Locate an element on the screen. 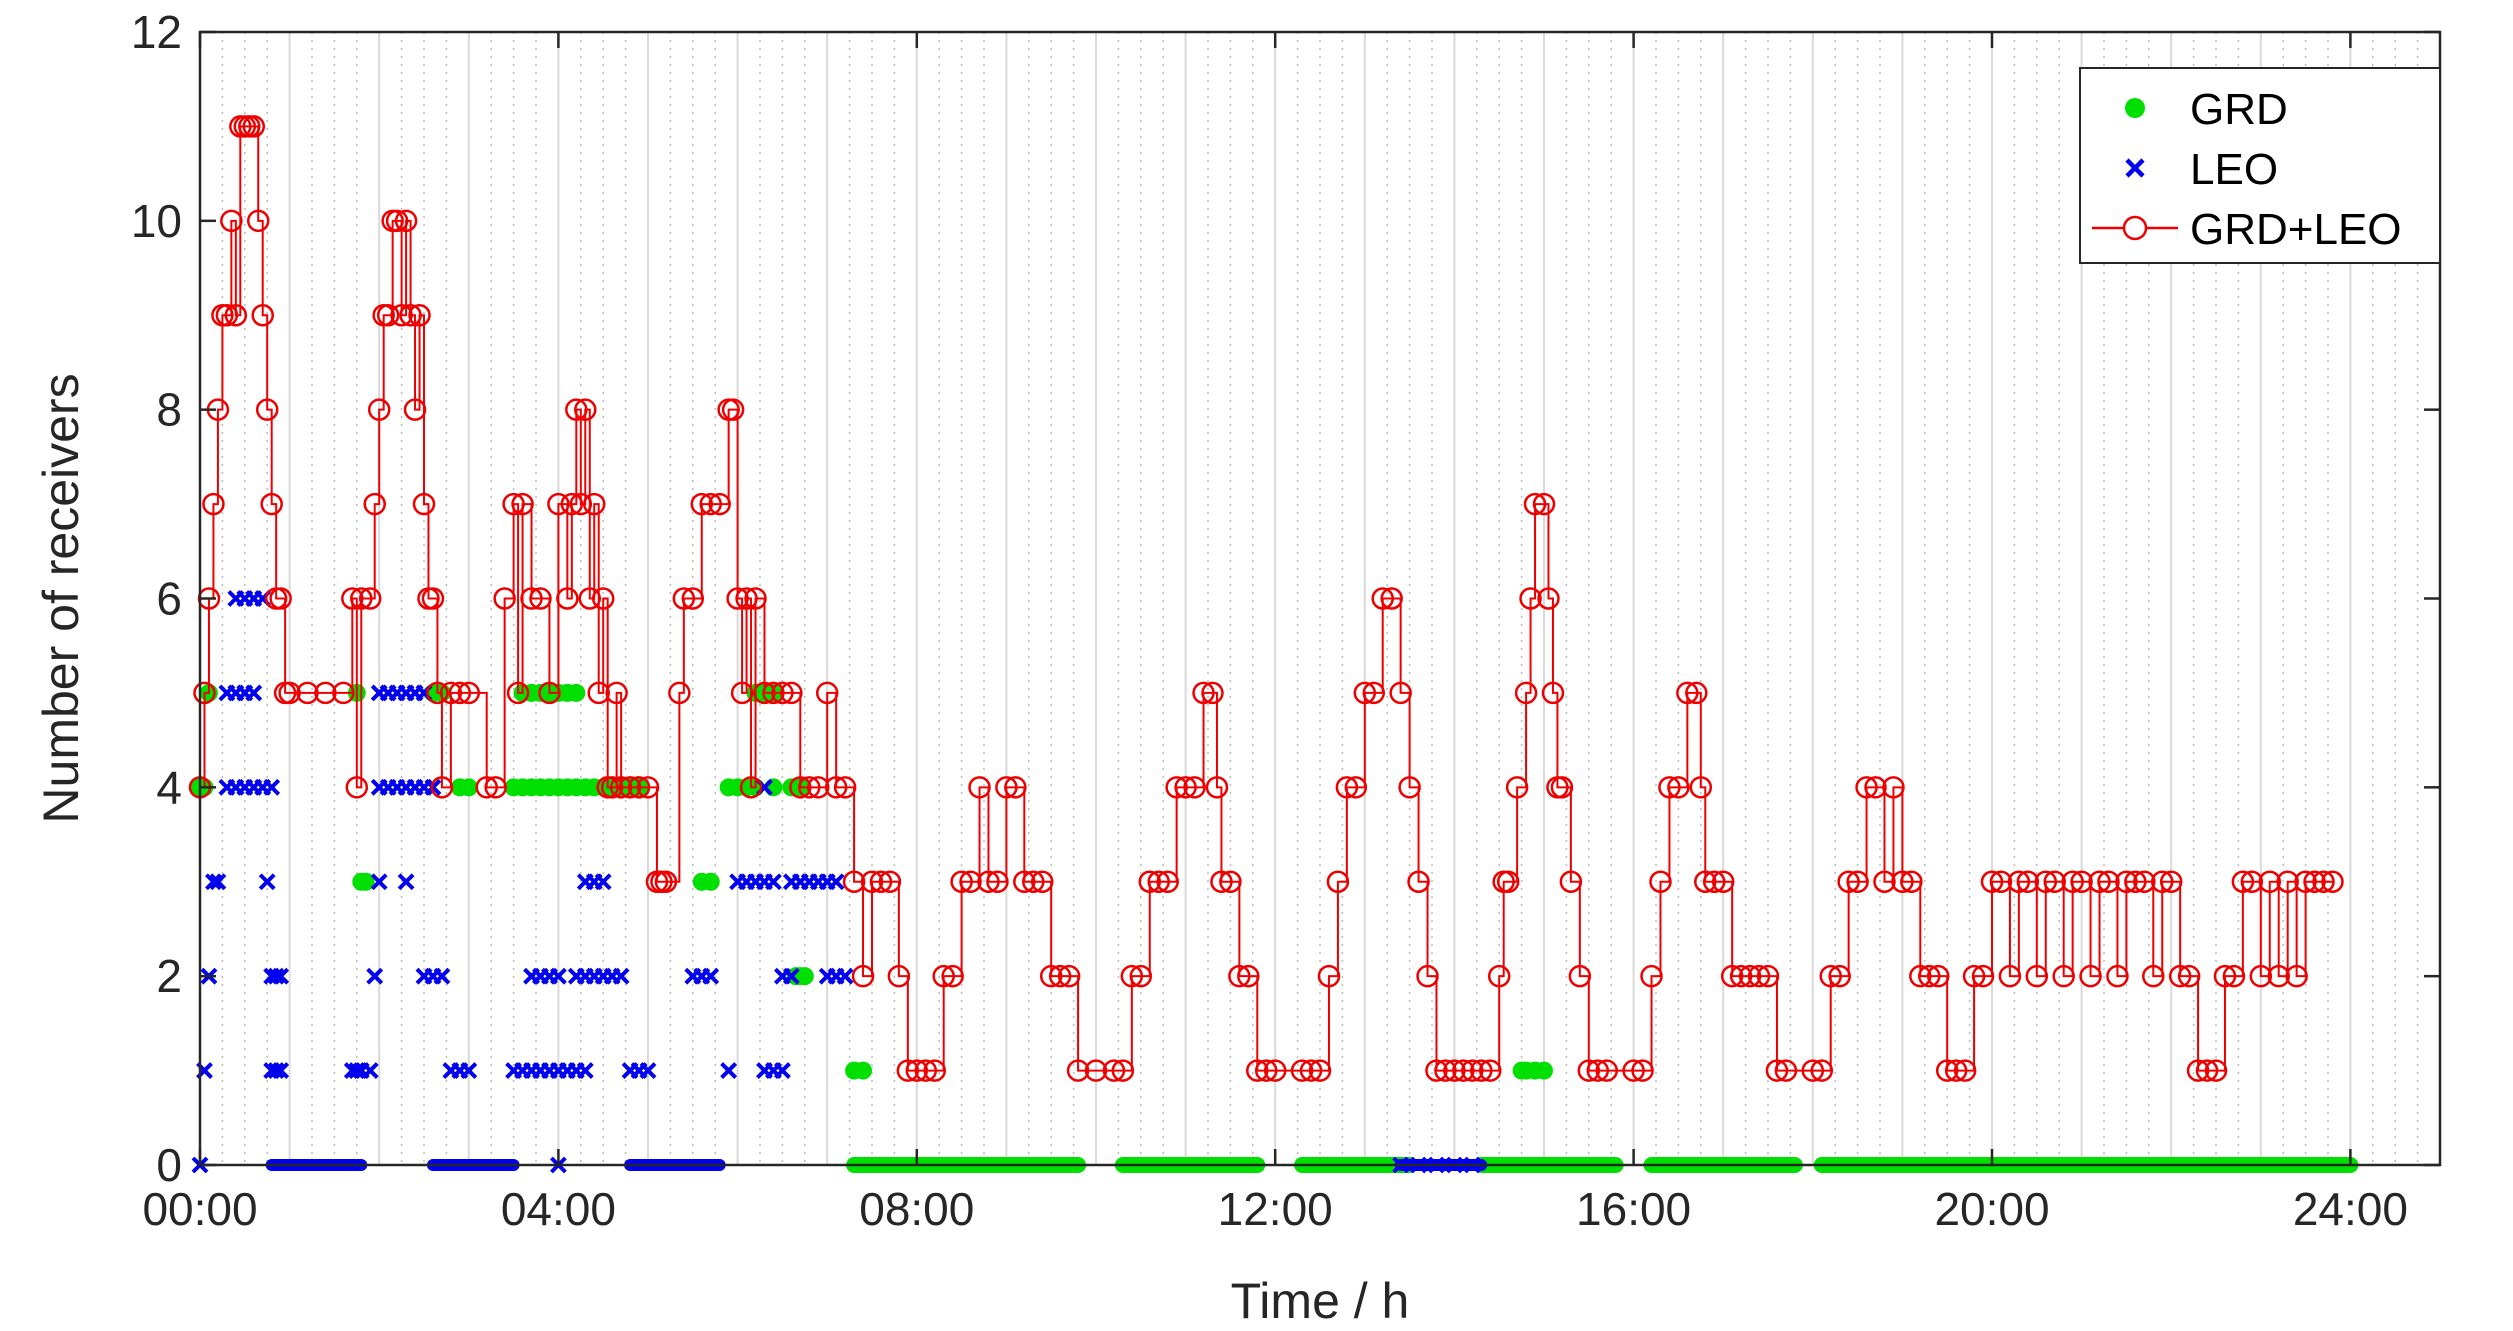 The image size is (2513, 1331). y-axis-label: Number of receivers is located at coordinates (61, 598).